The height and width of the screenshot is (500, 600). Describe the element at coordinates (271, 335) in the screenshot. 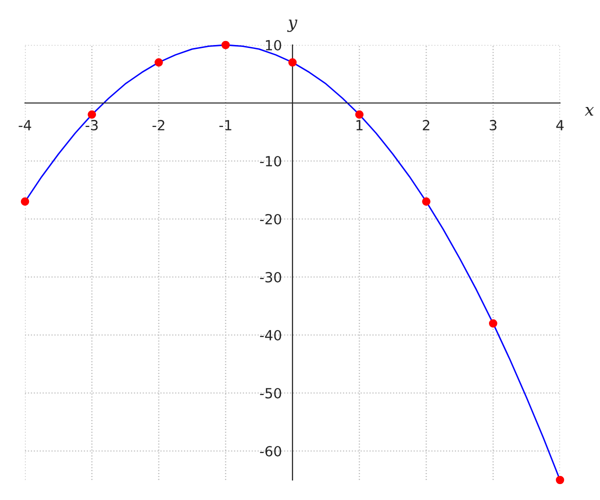

I see `y-tick-label: -40` at that location.